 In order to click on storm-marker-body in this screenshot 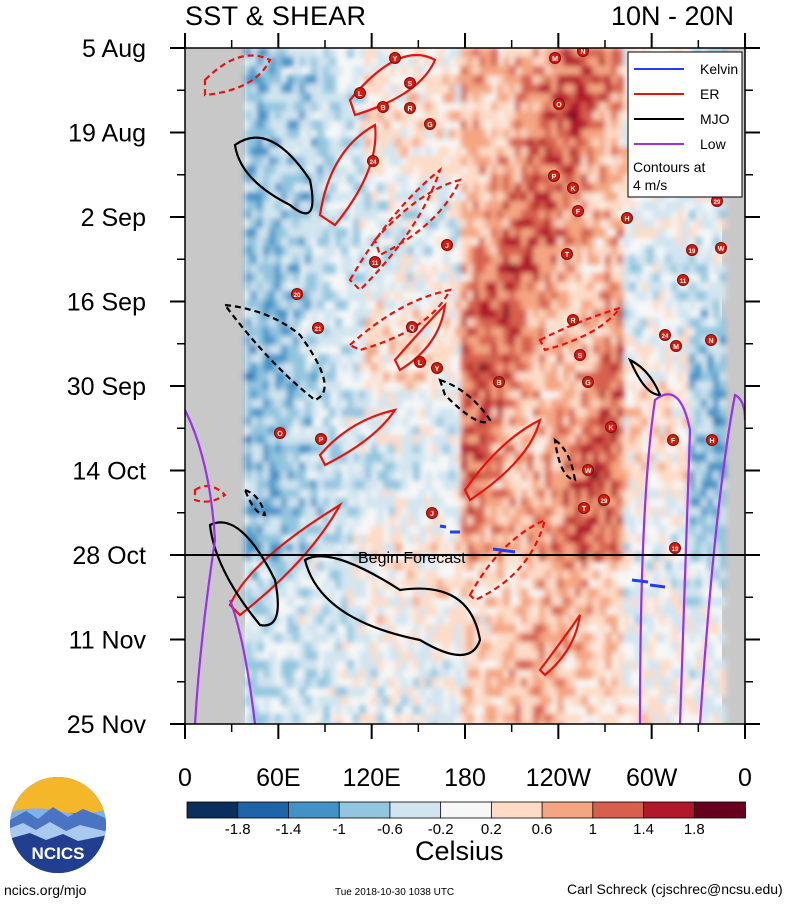, I will do `click(584, 508)`.